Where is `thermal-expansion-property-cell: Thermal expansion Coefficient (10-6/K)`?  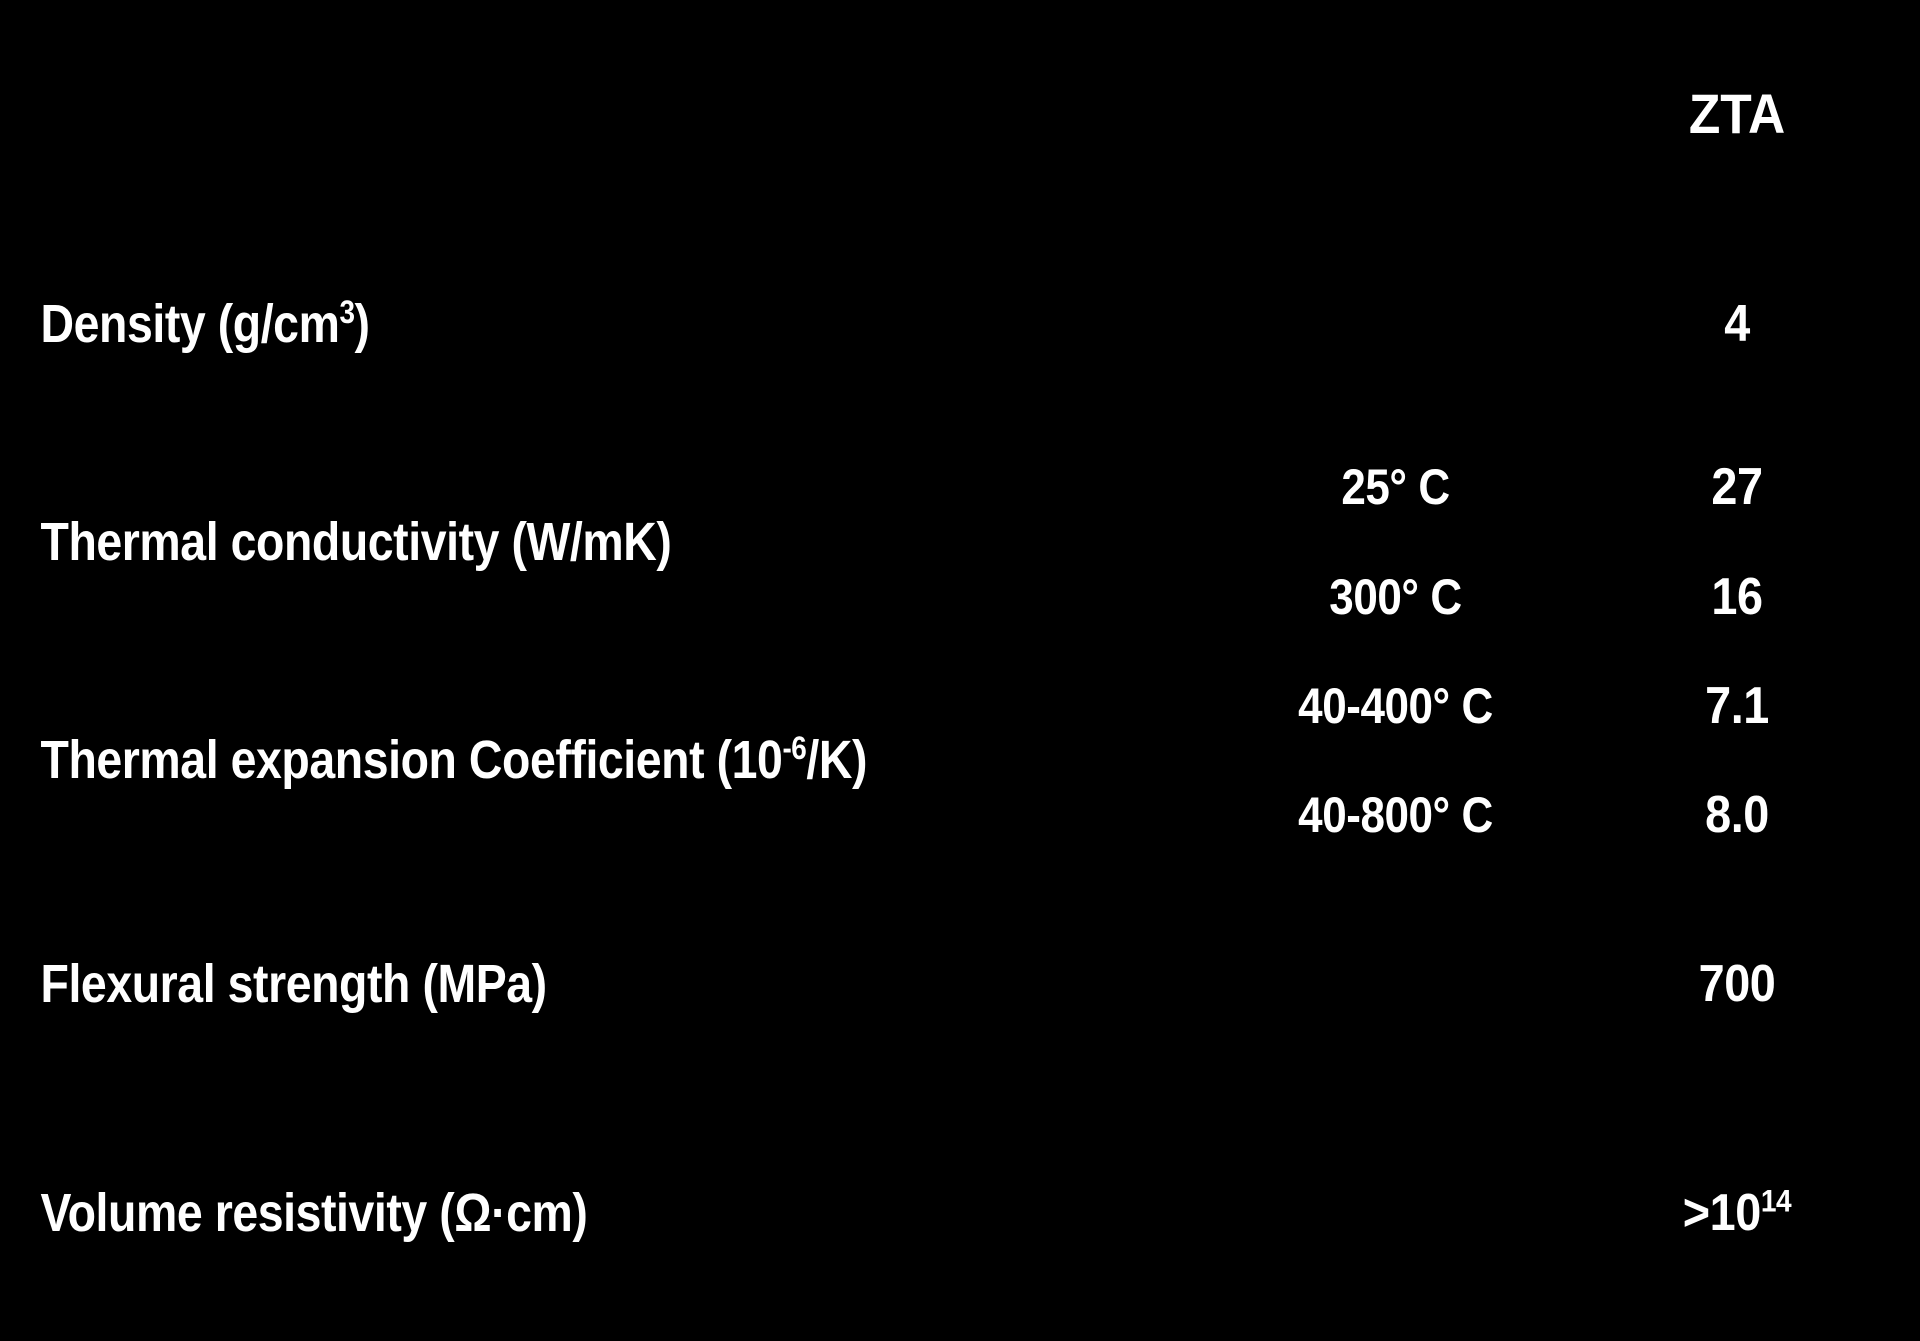 thermal-expansion-property-cell: Thermal expansion Coefficient (10-6/K) is located at coordinates (618, 760).